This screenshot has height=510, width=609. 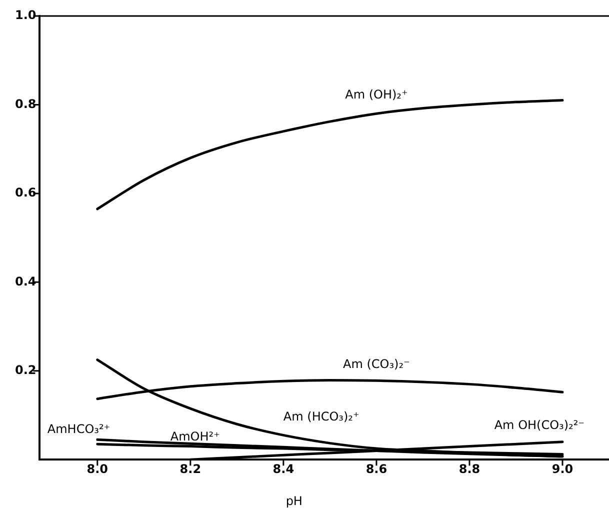 What do you see at coordinates (376, 363) in the screenshot?
I see `series-label: Am (CO₃)₂⁻` at bounding box center [376, 363].